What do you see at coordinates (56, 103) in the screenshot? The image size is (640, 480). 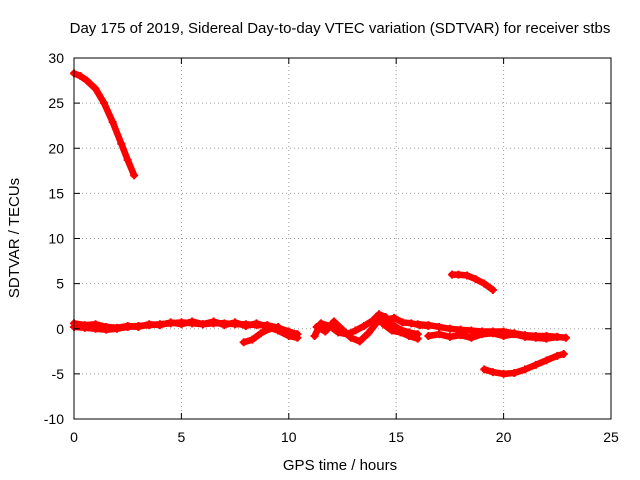 I see `y-tick-label: 25` at bounding box center [56, 103].